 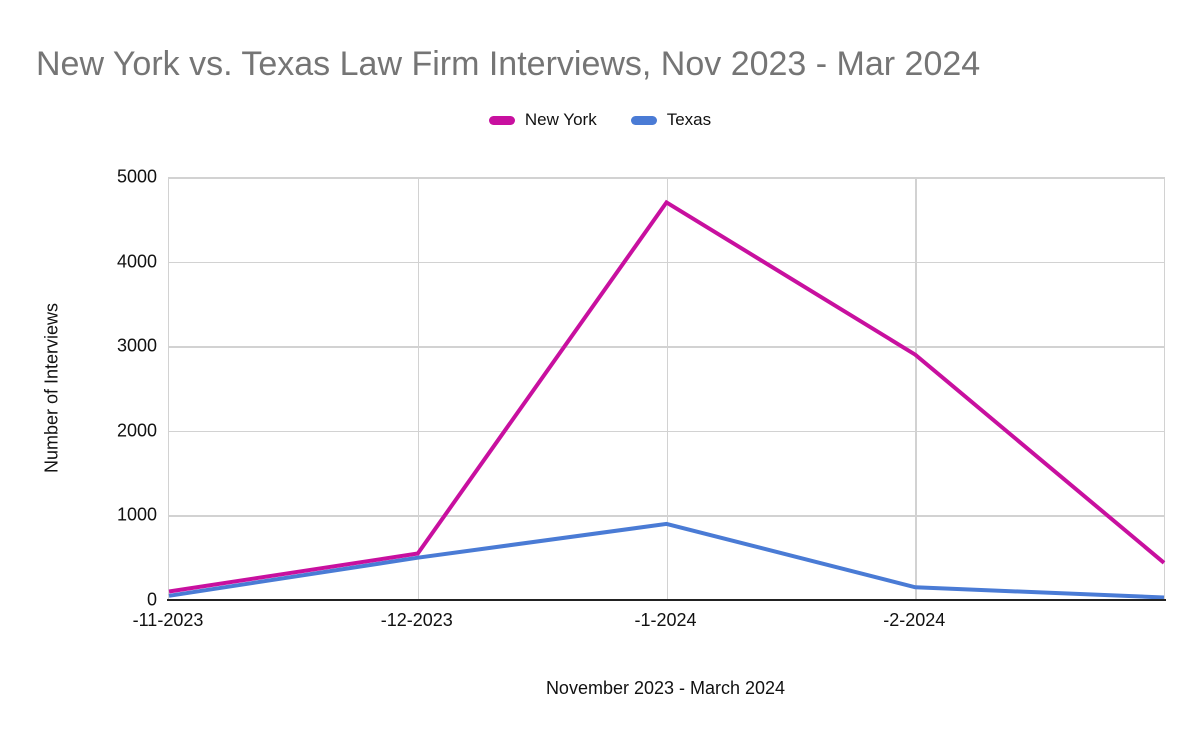 What do you see at coordinates (416, 620) in the screenshot?
I see `x-tick-label--12-2023: -12-2023` at bounding box center [416, 620].